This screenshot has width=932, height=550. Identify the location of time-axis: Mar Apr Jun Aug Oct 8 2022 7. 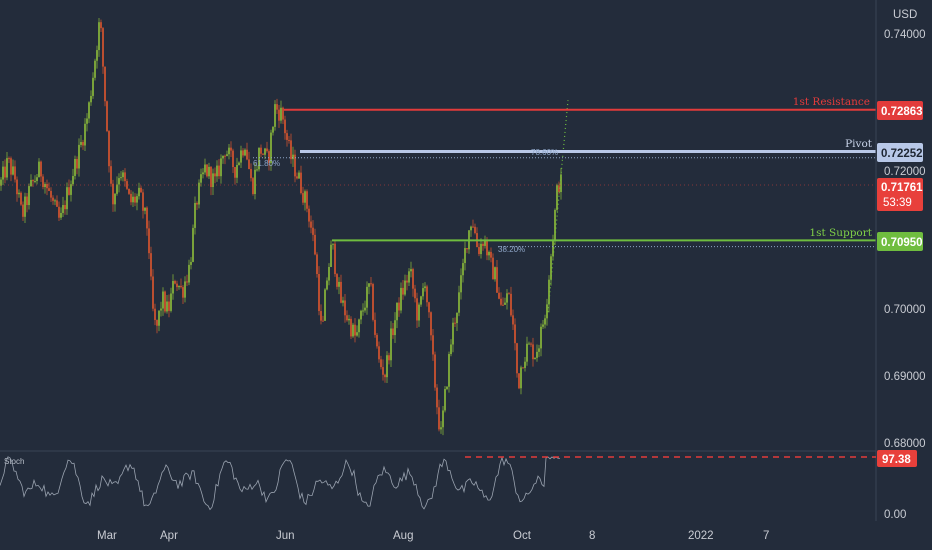
(433, 536).